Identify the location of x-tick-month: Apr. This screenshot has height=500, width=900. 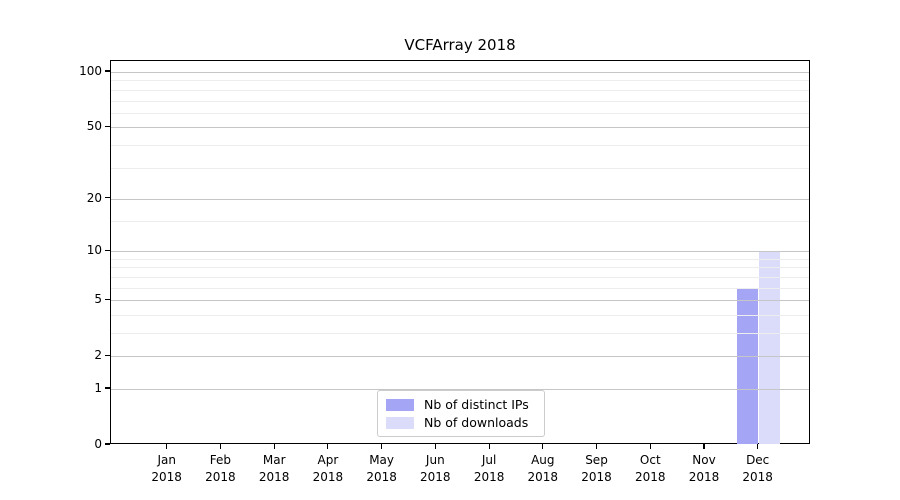
(328, 460).